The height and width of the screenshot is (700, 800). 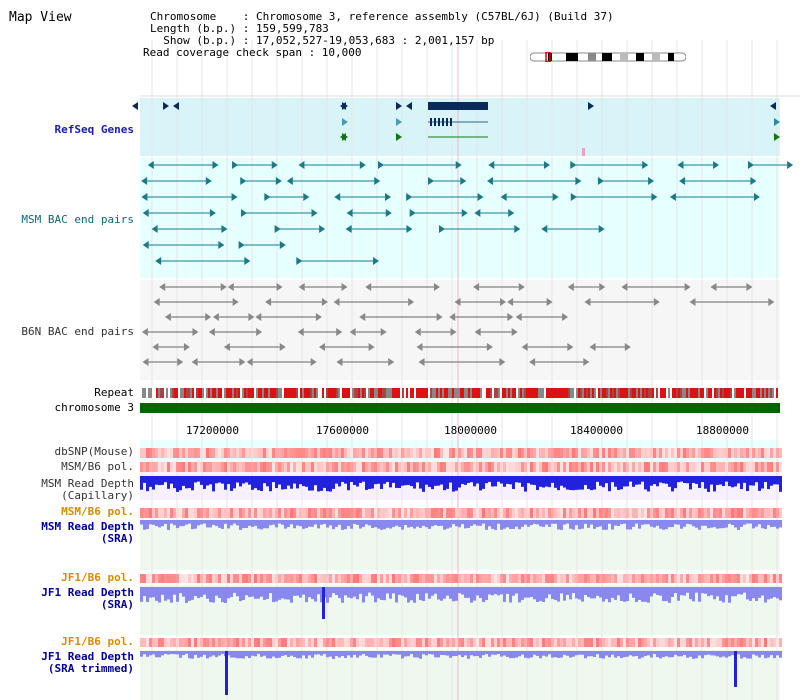 I want to click on info-coverage-span: Read coverage check span : 10,000, so click(x=252, y=52).